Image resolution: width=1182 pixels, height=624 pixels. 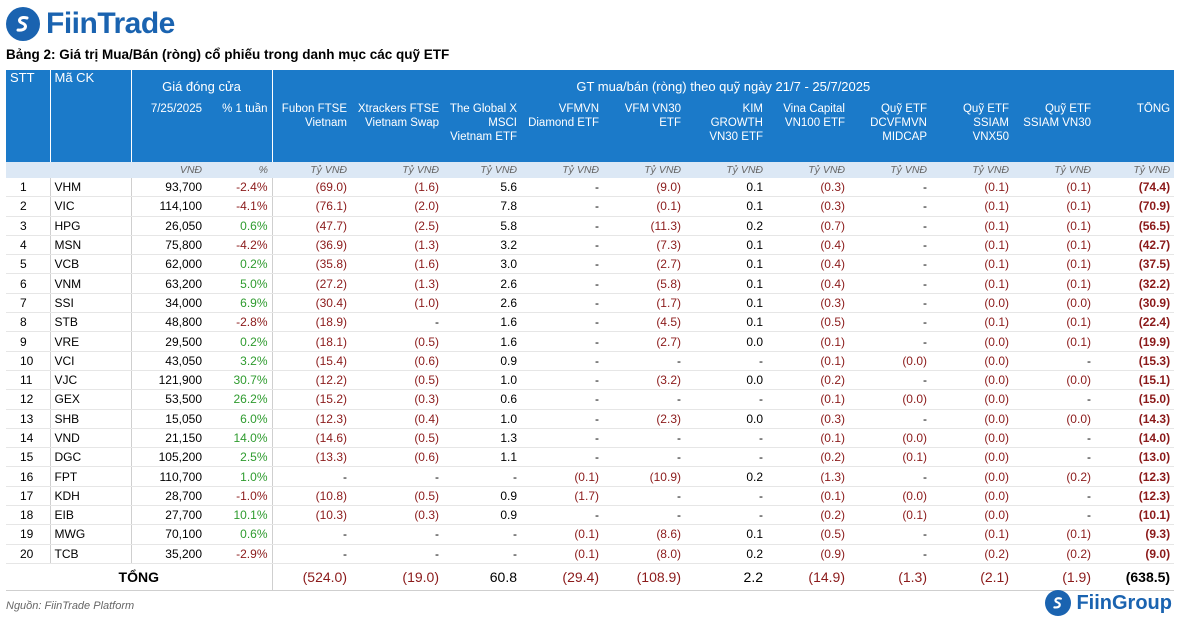 I want to click on fiintrade-logo-text: FiinTrade, so click(x=110, y=23).